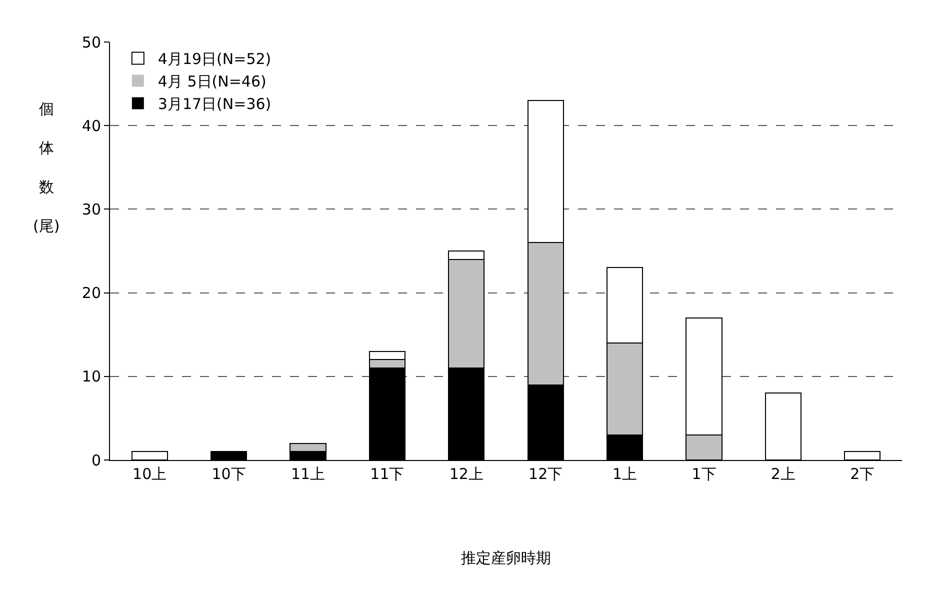  Describe the element at coordinates (91, 209) in the screenshot. I see `y-tick-label: 30` at that location.